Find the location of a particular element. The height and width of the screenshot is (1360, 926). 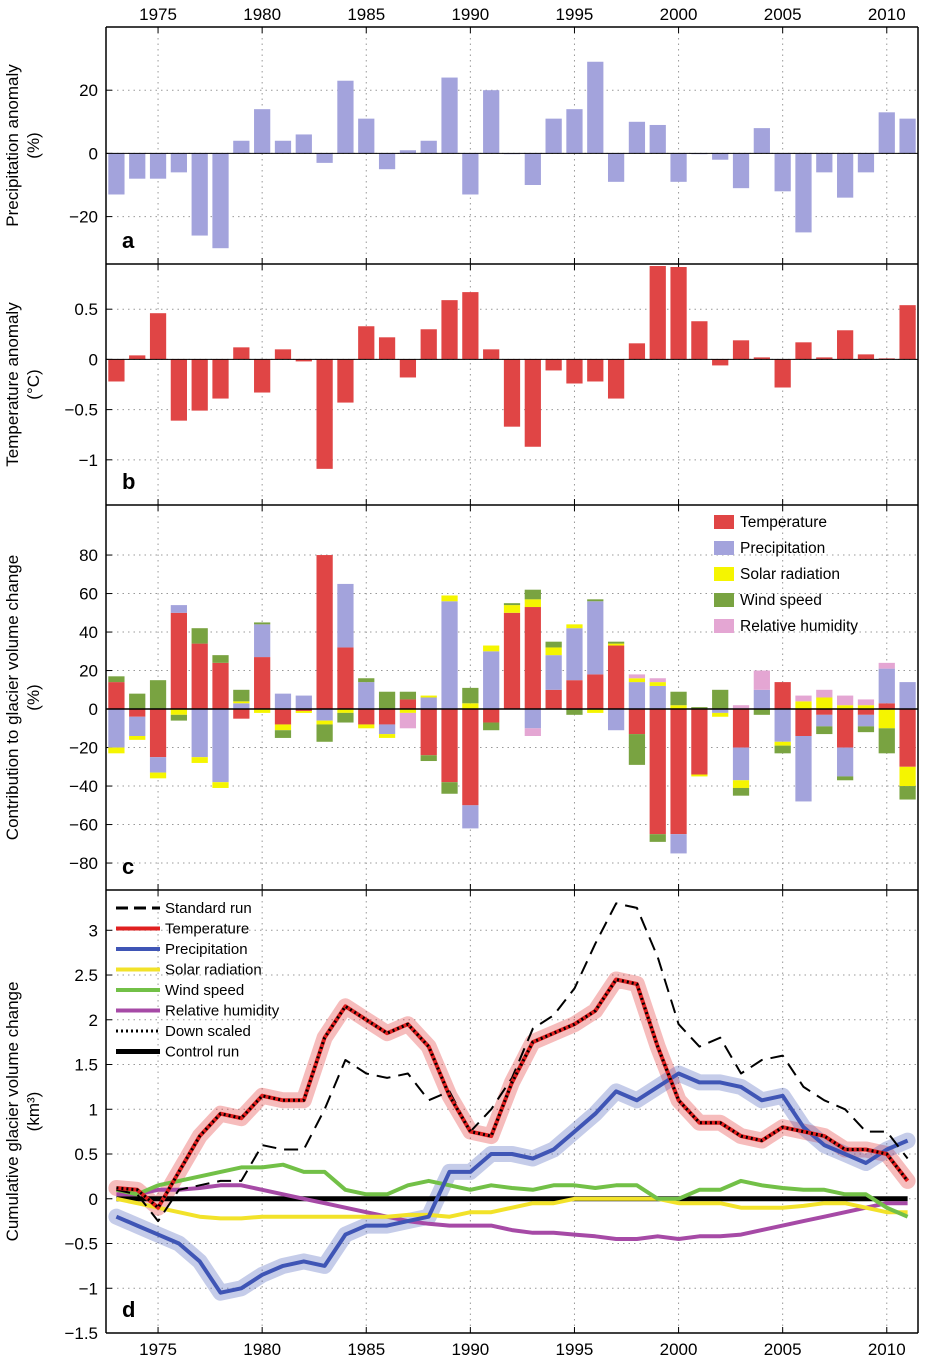

panel-label: c is located at coordinates (128, 866).